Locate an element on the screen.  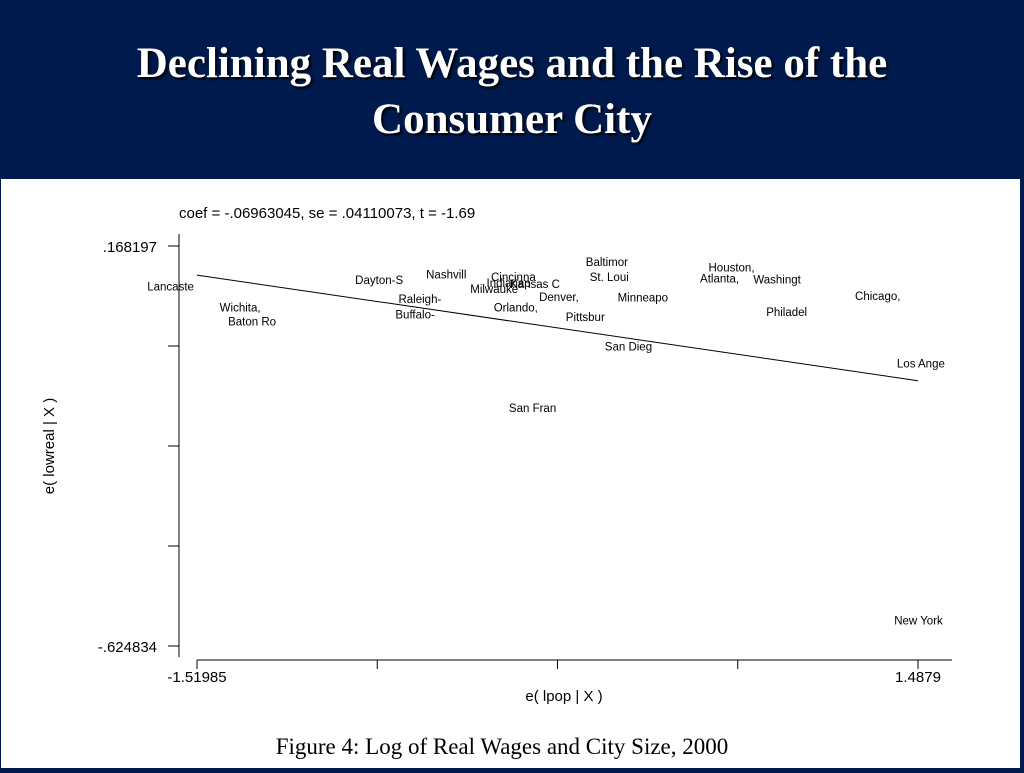
data-point-label: San Fran is located at coordinates (532, 409).